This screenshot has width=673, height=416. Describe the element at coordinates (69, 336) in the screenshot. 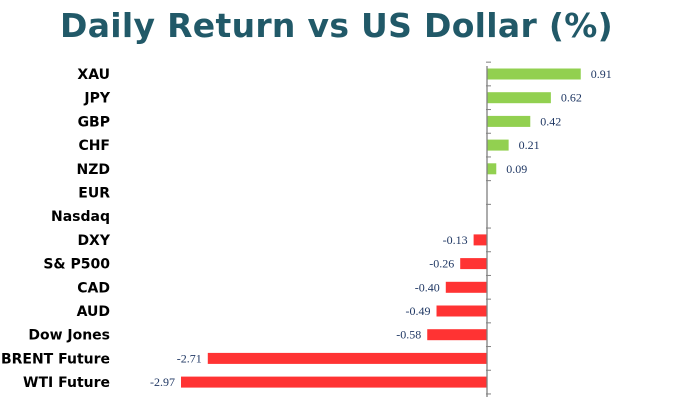

I see `category-label: Dow Jones` at that location.